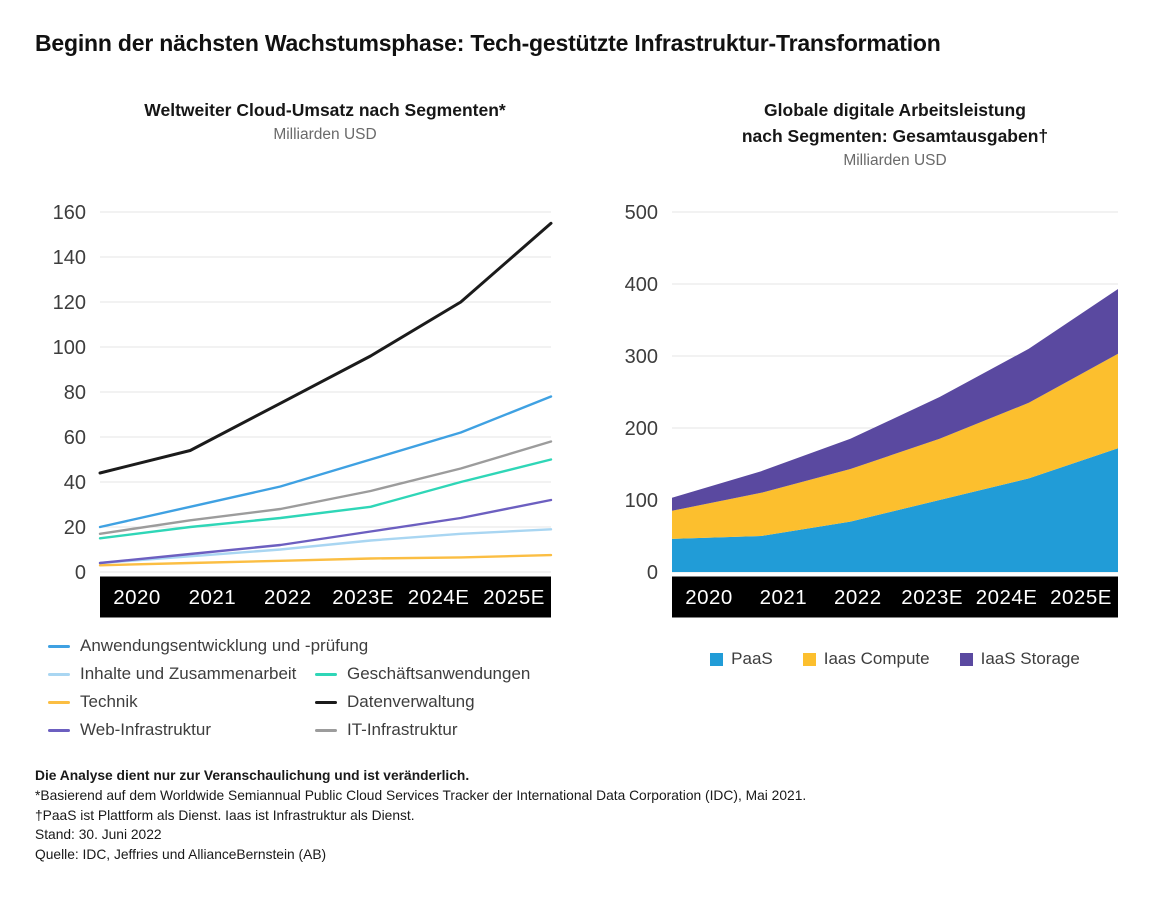  I want to click on line-series-inhalte-und-zusammenarbeit, so click(325, 546).